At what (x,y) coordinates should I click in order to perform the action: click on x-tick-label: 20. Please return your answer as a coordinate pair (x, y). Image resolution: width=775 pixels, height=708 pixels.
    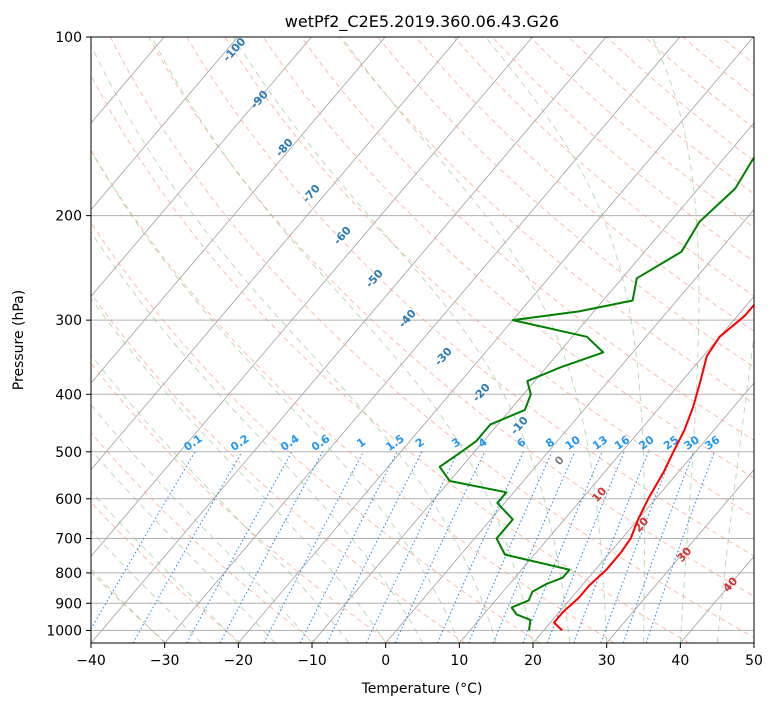
    Looking at the image, I should click on (533, 661).